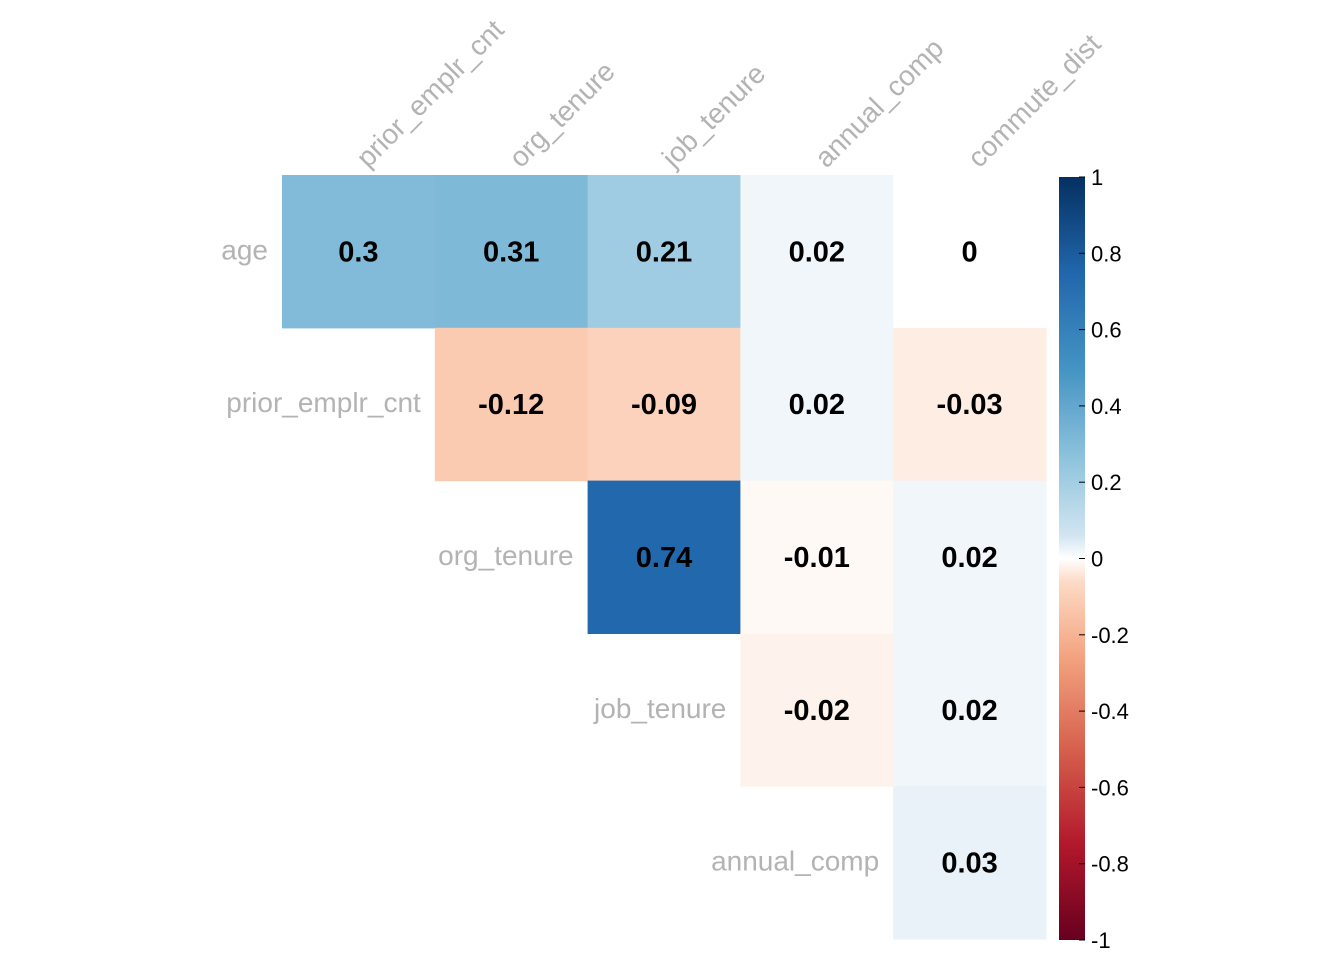 The image size is (1344, 960). What do you see at coordinates (505, 555) in the screenshot?
I see `row-label: org_tenure` at bounding box center [505, 555].